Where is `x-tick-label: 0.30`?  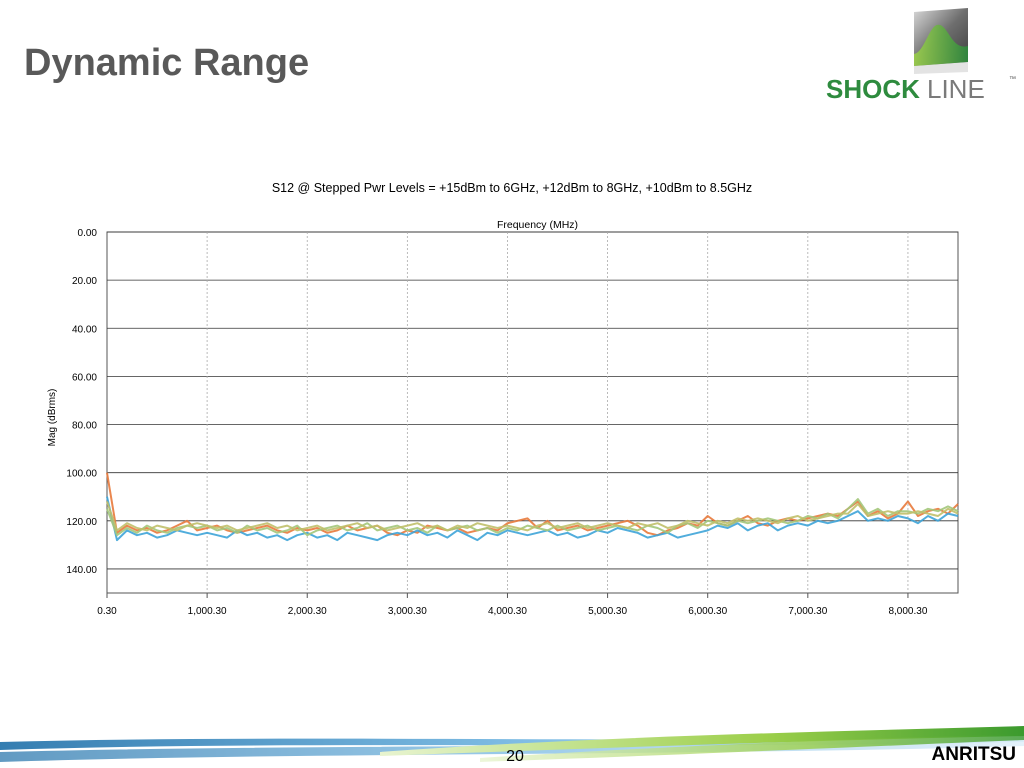
x-tick-label: 0.30 is located at coordinates (107, 611).